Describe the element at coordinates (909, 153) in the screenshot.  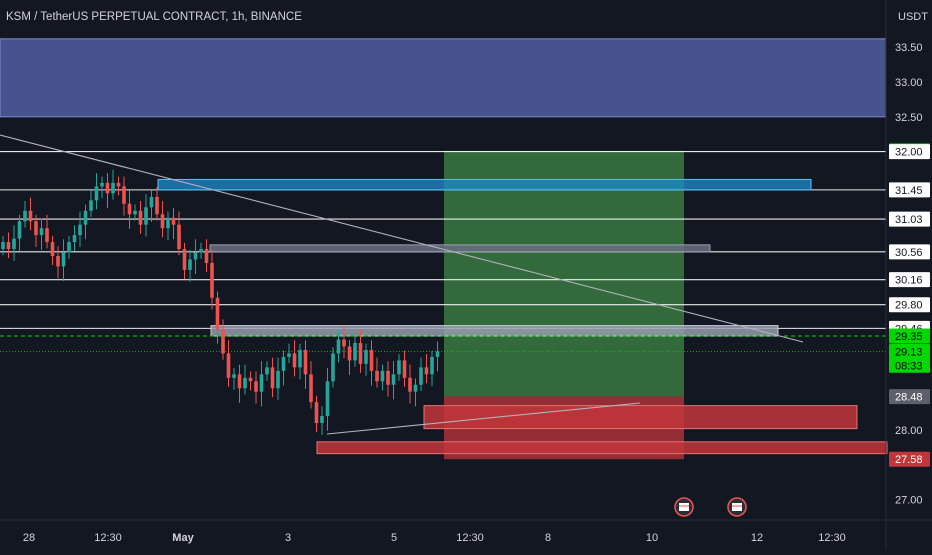
I see `price-label-1: 32.00` at that location.